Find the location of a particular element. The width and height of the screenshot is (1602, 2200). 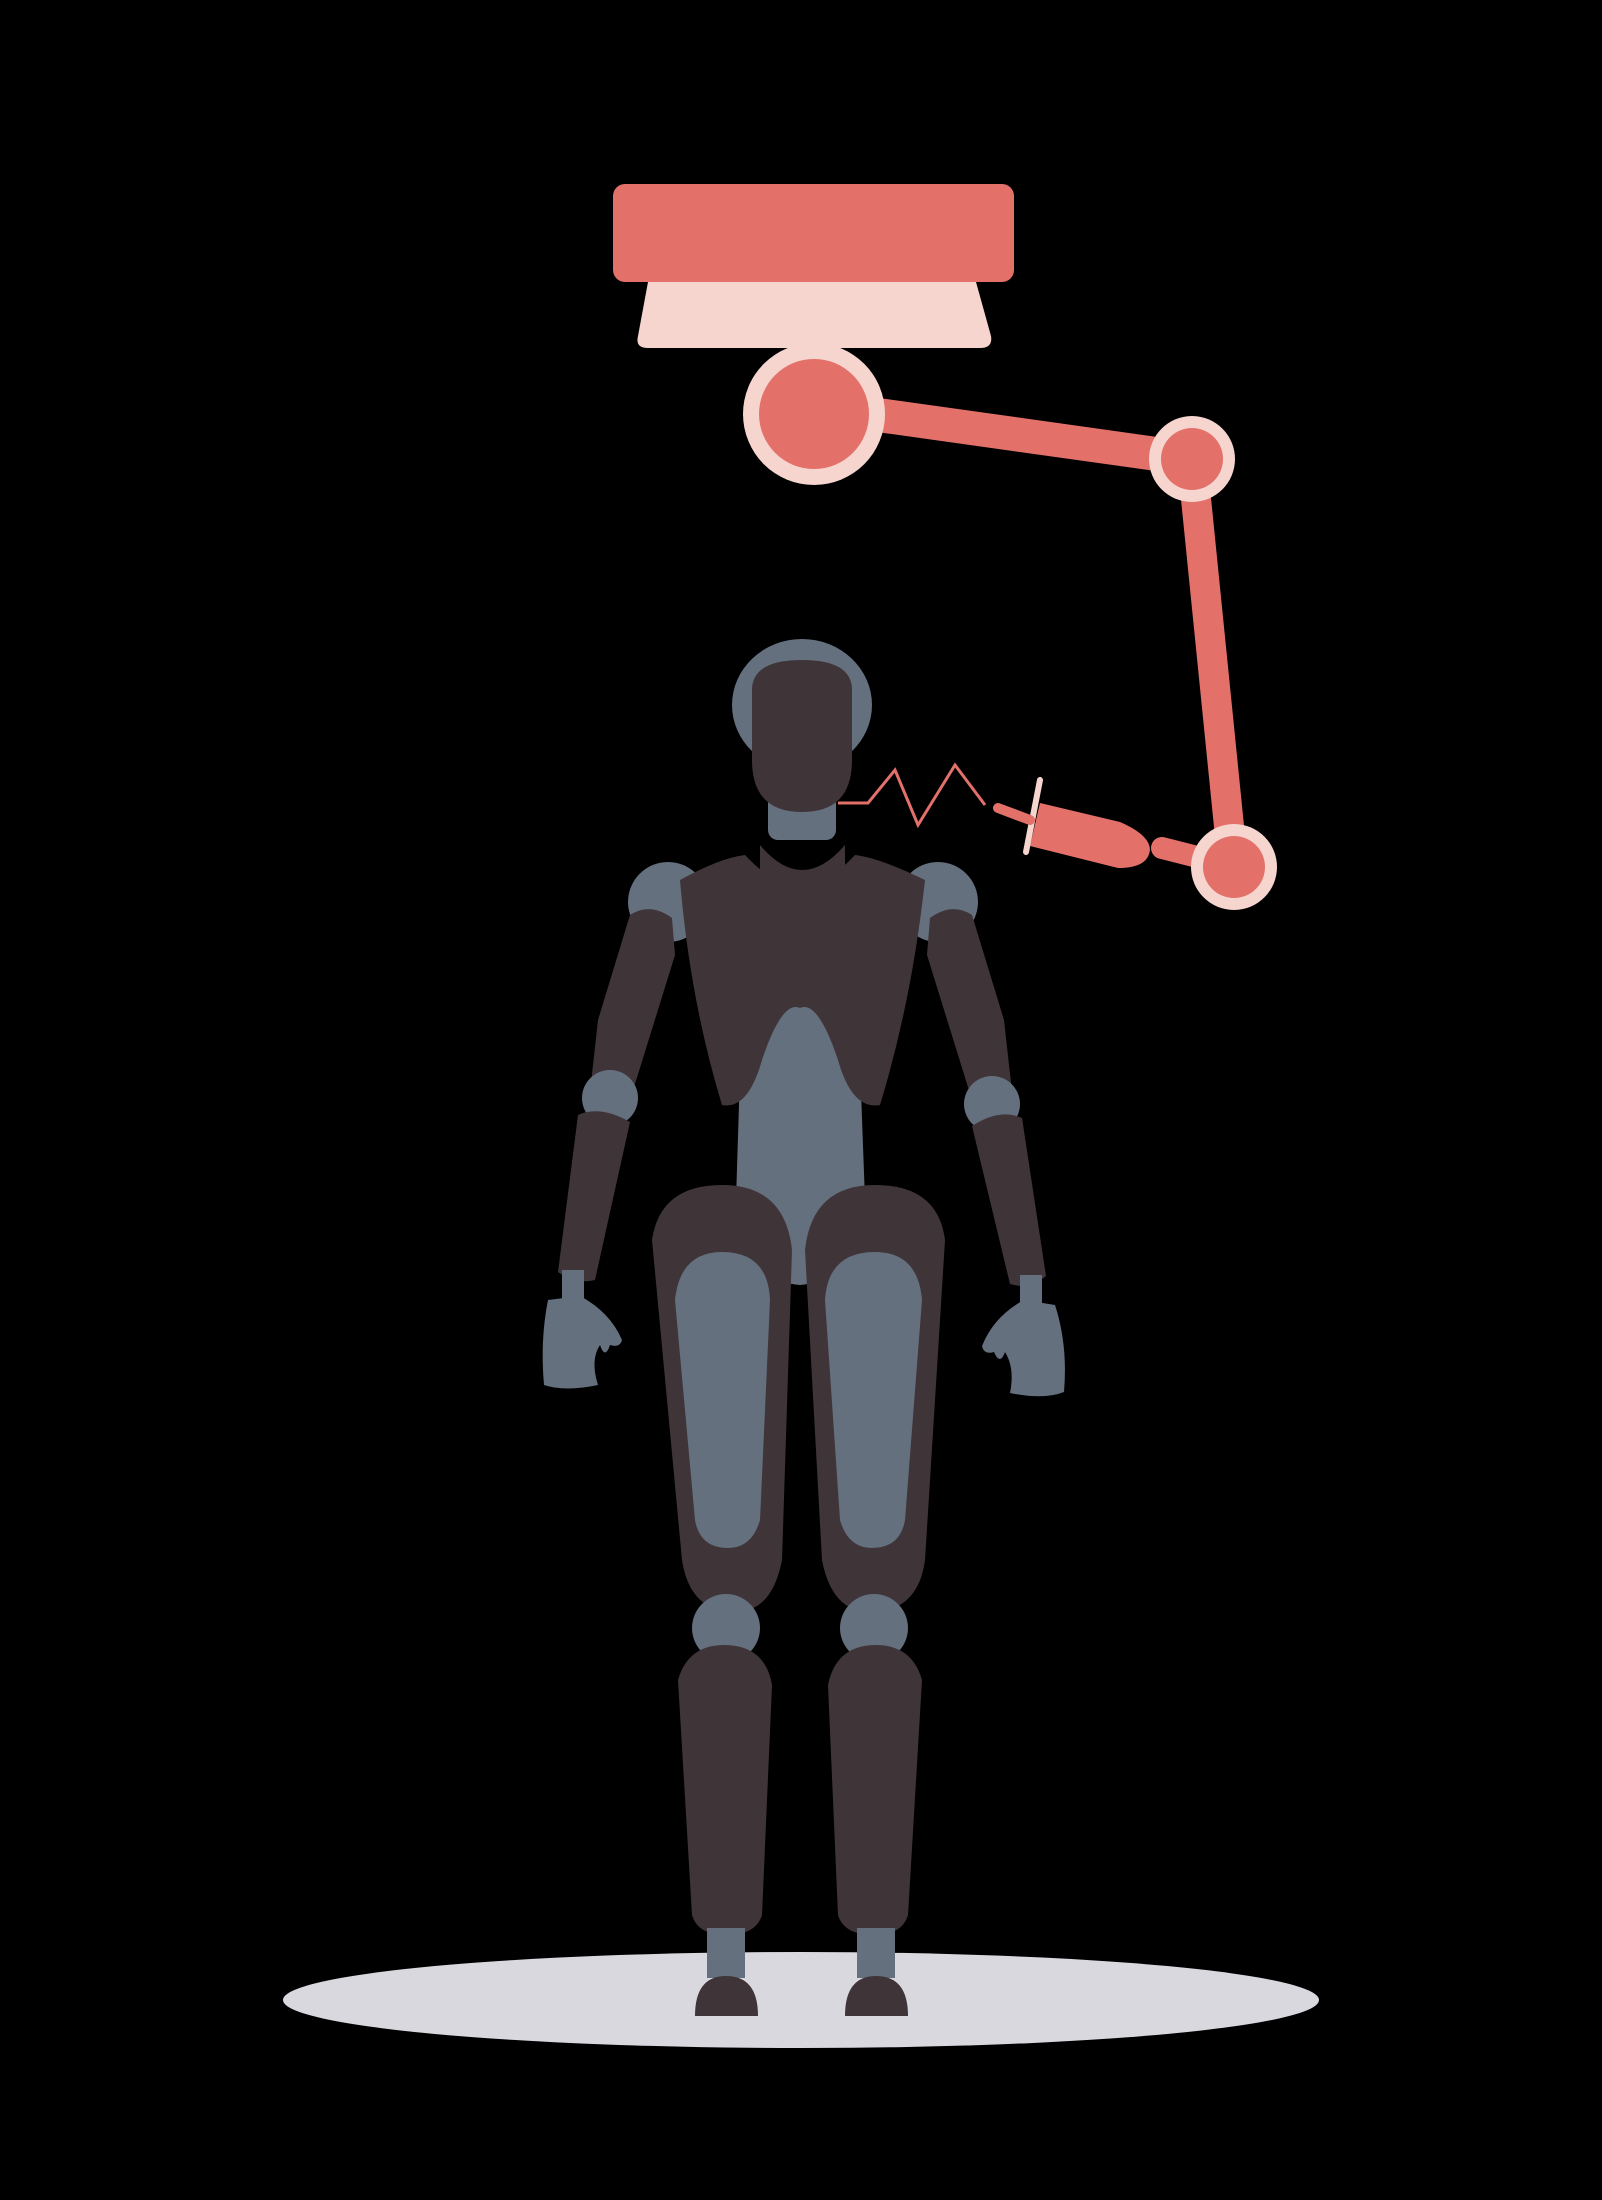

robot-foot-right is located at coordinates (726, 1996).